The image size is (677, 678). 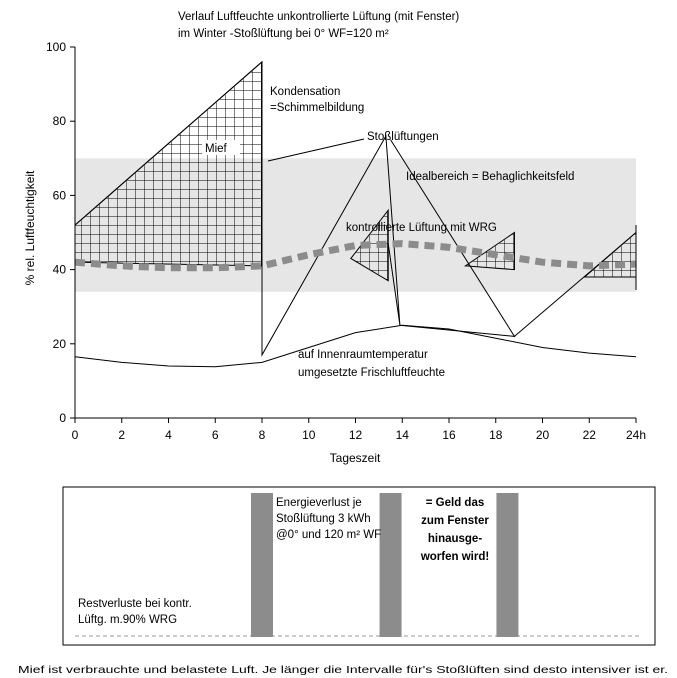 What do you see at coordinates (496, 435) in the screenshot?
I see `x-tick-label-18: 18` at bounding box center [496, 435].